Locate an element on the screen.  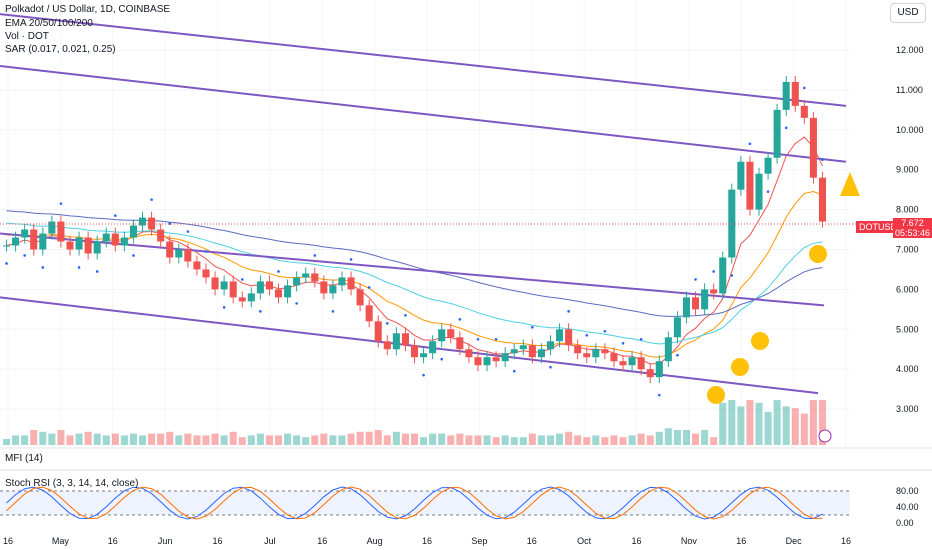
stoch-tick-label: 0.00 is located at coordinates (905, 523).